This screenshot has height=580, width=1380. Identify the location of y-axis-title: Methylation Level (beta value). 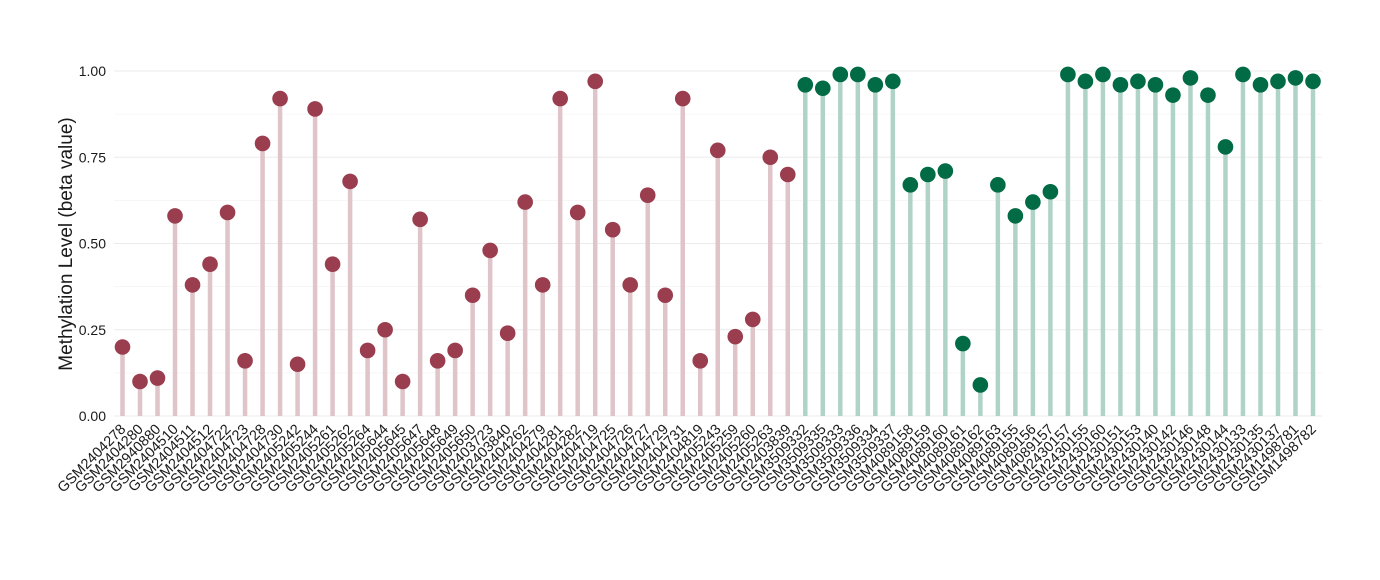
(66, 243).